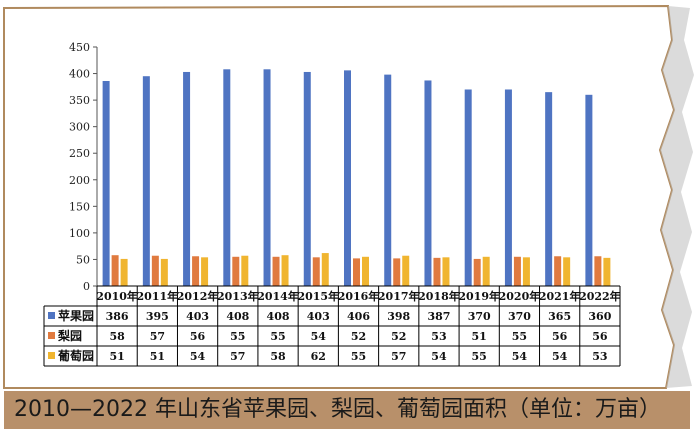 Image resolution: width=695 pixels, height=434 pixels. I want to click on category-label: 2016年, so click(359, 296).